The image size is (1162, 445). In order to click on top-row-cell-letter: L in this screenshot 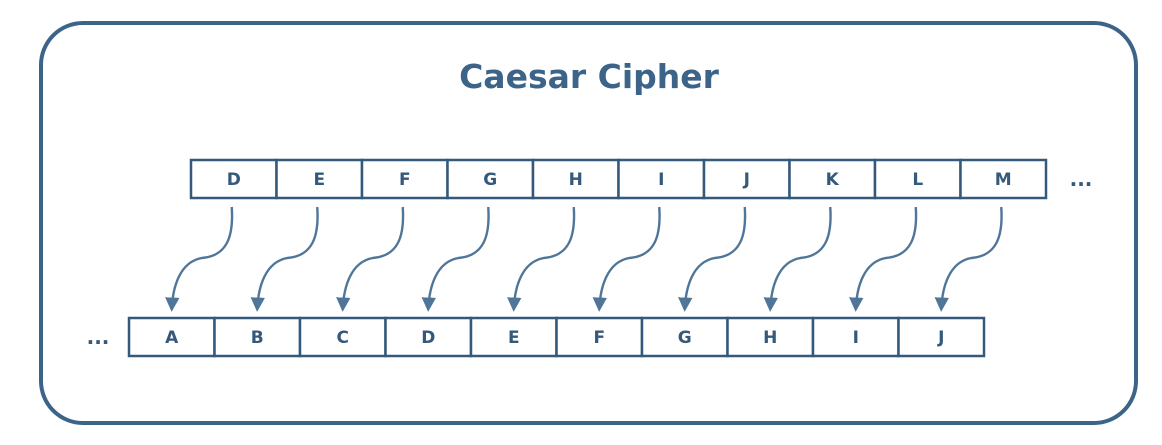, I will do `click(917, 180)`.